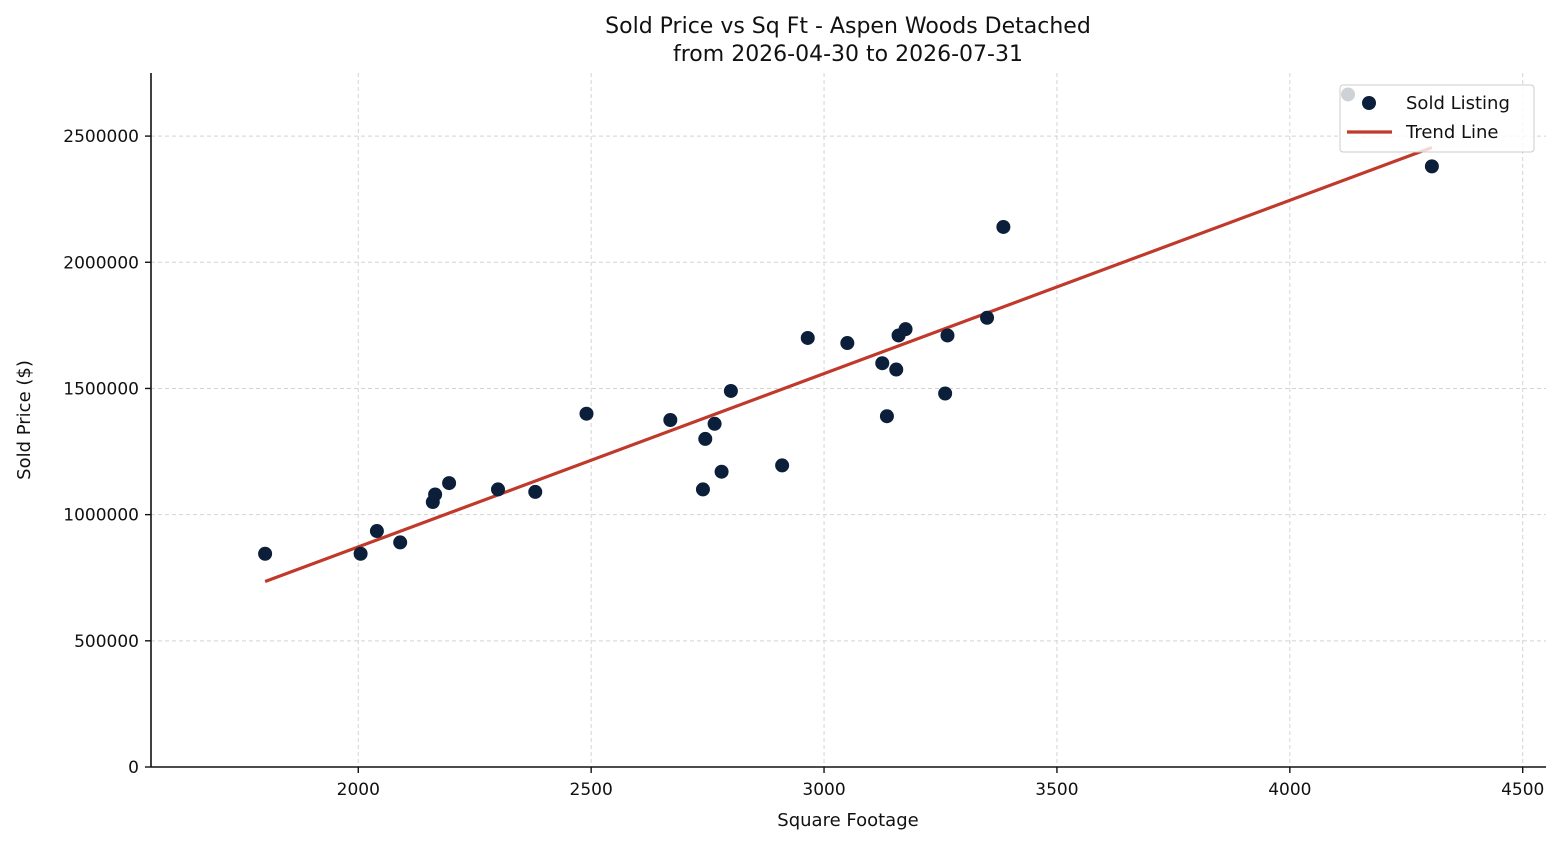  I want to click on x-tick-label: 3500, so click(1056, 790).